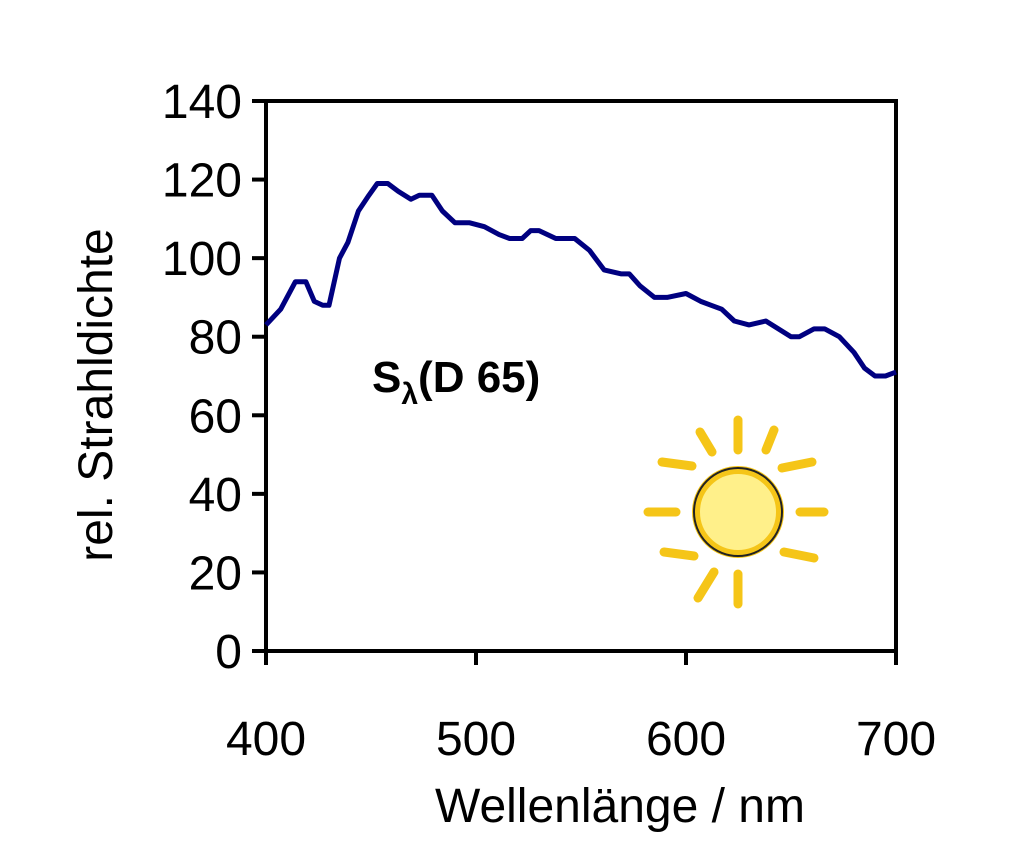 The height and width of the screenshot is (854, 1019). I want to click on data-line, so click(580, 280).